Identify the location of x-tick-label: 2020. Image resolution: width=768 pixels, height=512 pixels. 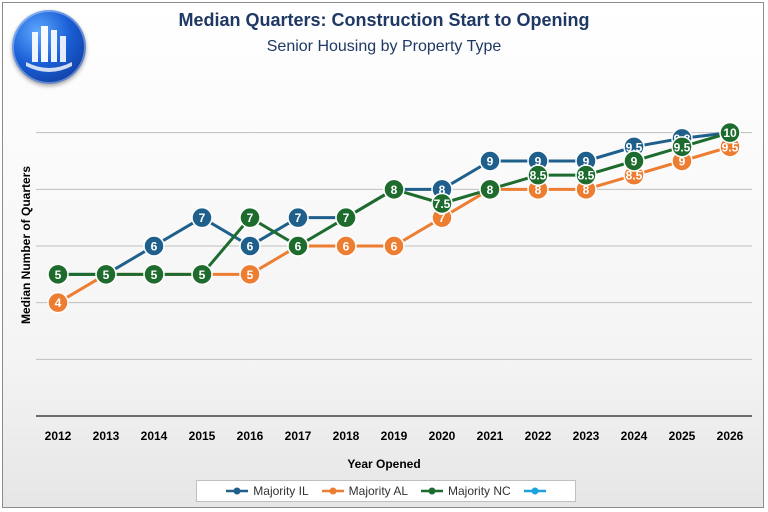
(442, 436).